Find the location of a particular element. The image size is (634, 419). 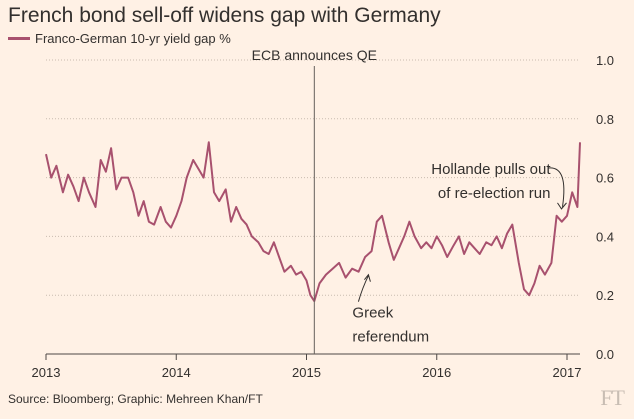

hollande-annotation-label: Hollande pulls out is located at coordinates (491, 169).